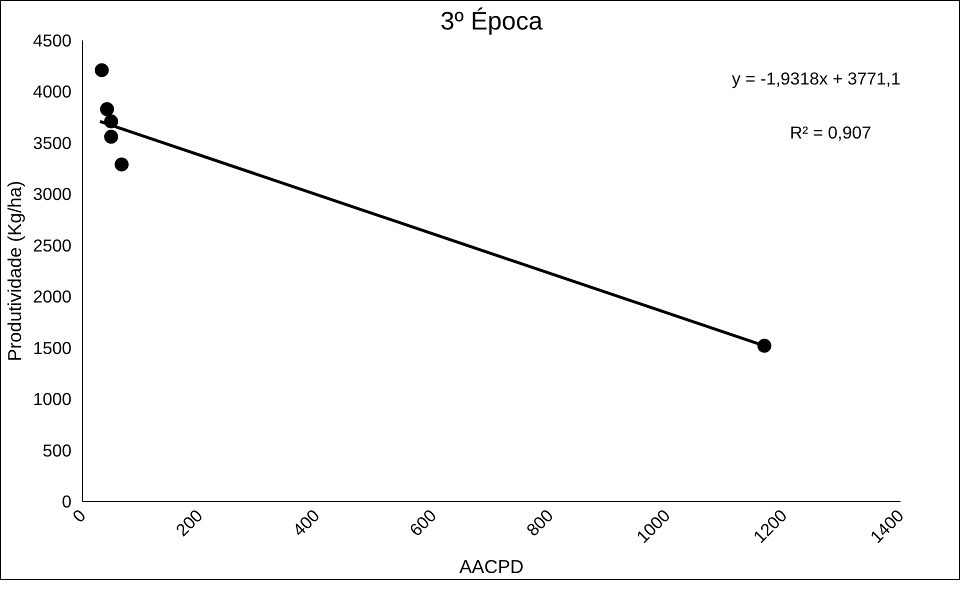 Image resolution: width=970 pixels, height=590 pixels. Describe the element at coordinates (52, 142) in the screenshot. I see `y-tick-label: 3500` at that location.